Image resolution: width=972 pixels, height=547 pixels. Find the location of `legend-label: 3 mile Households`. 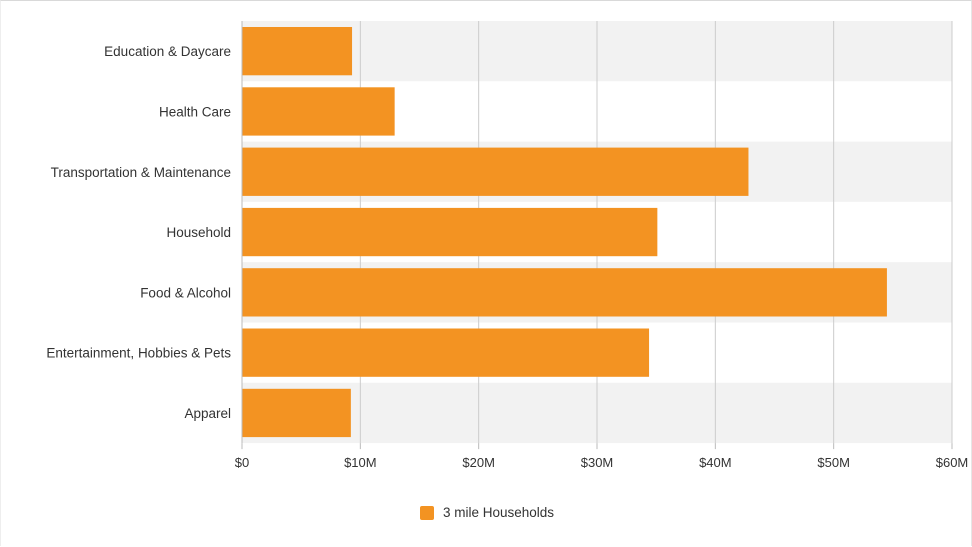

legend-label: 3 mile Households is located at coordinates (499, 512).